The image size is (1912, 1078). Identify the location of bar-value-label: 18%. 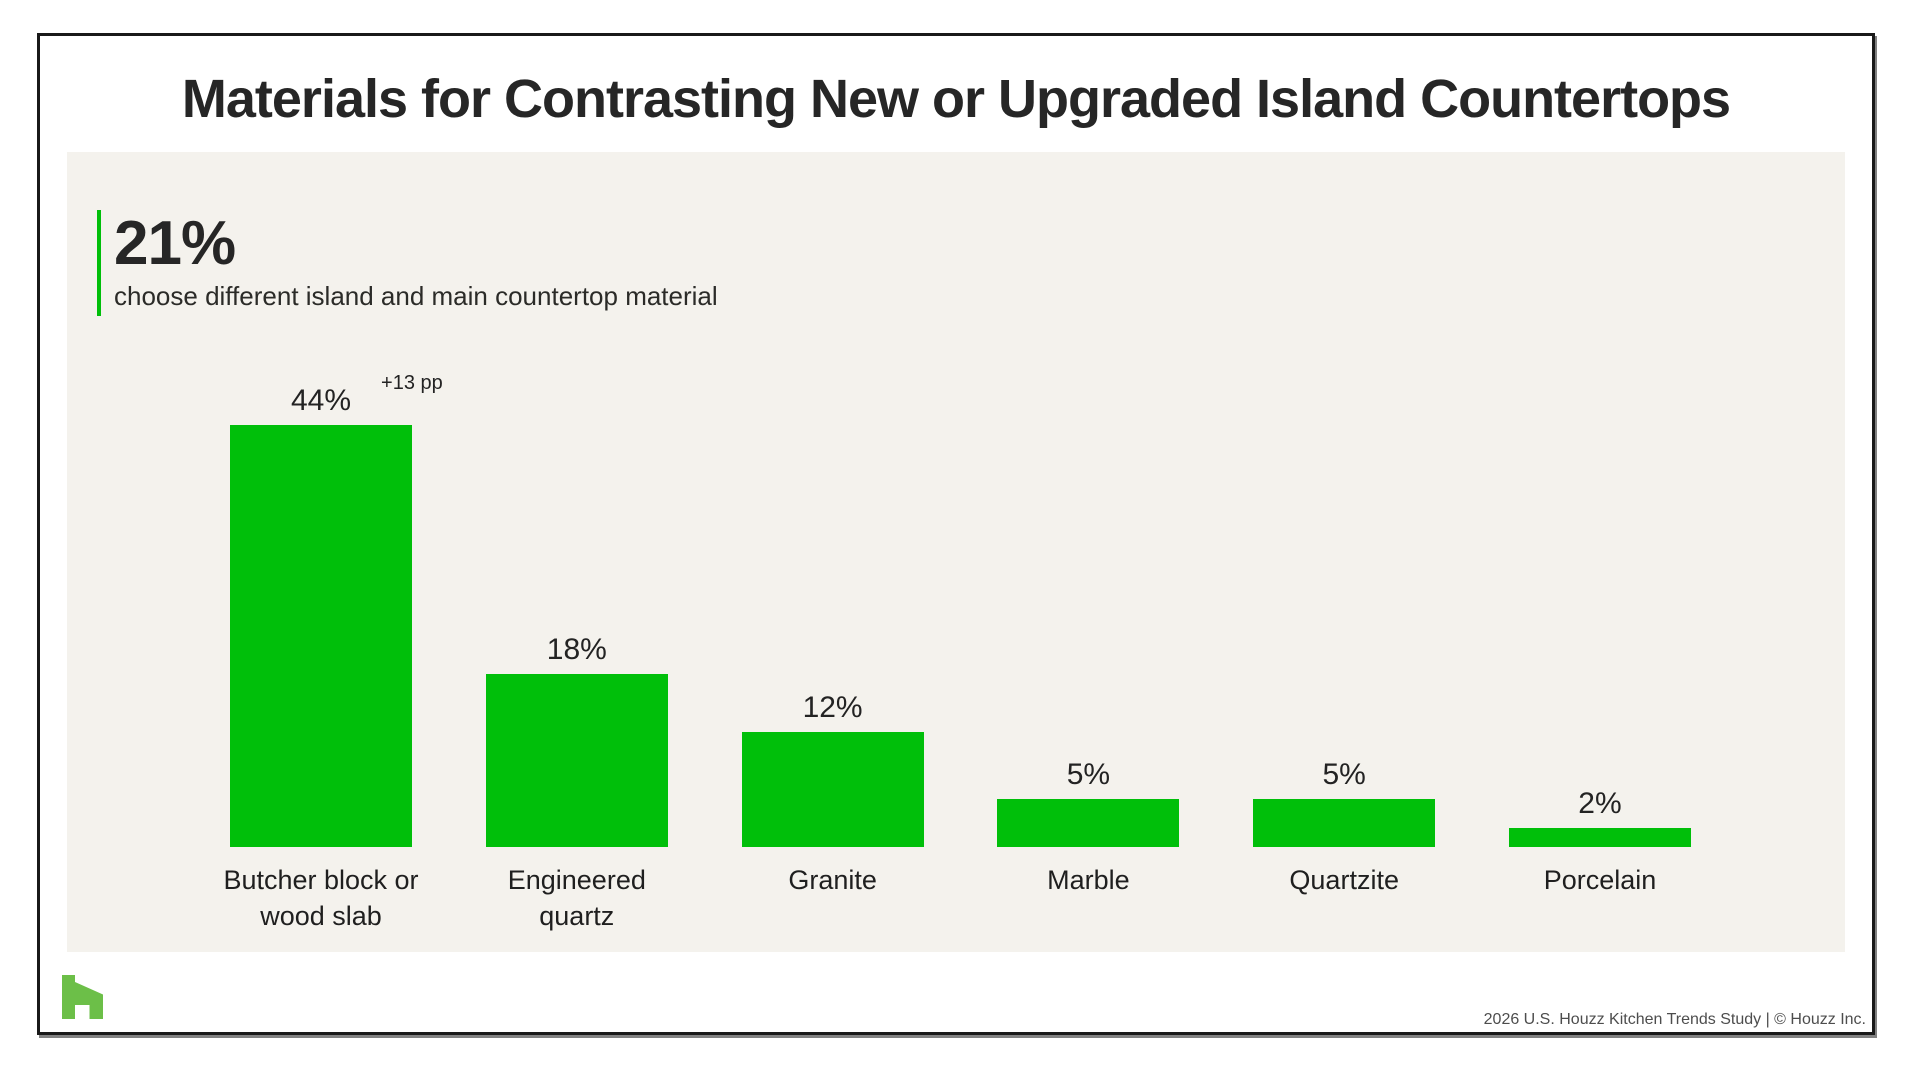
(576, 650).